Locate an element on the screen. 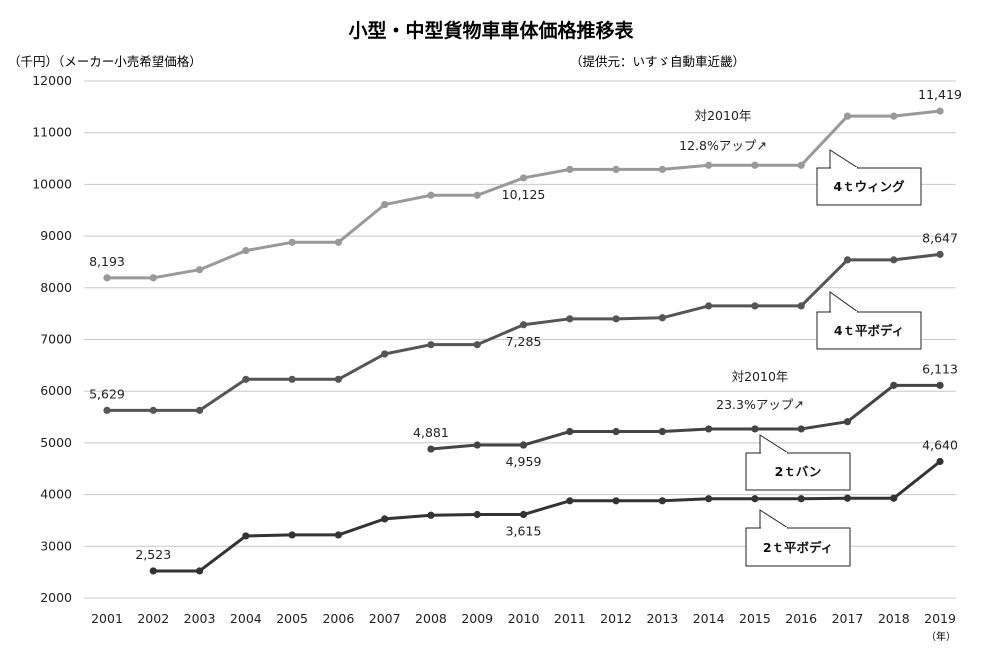 The height and width of the screenshot is (651, 982). y-tick-label: 8000 is located at coordinates (56, 287).